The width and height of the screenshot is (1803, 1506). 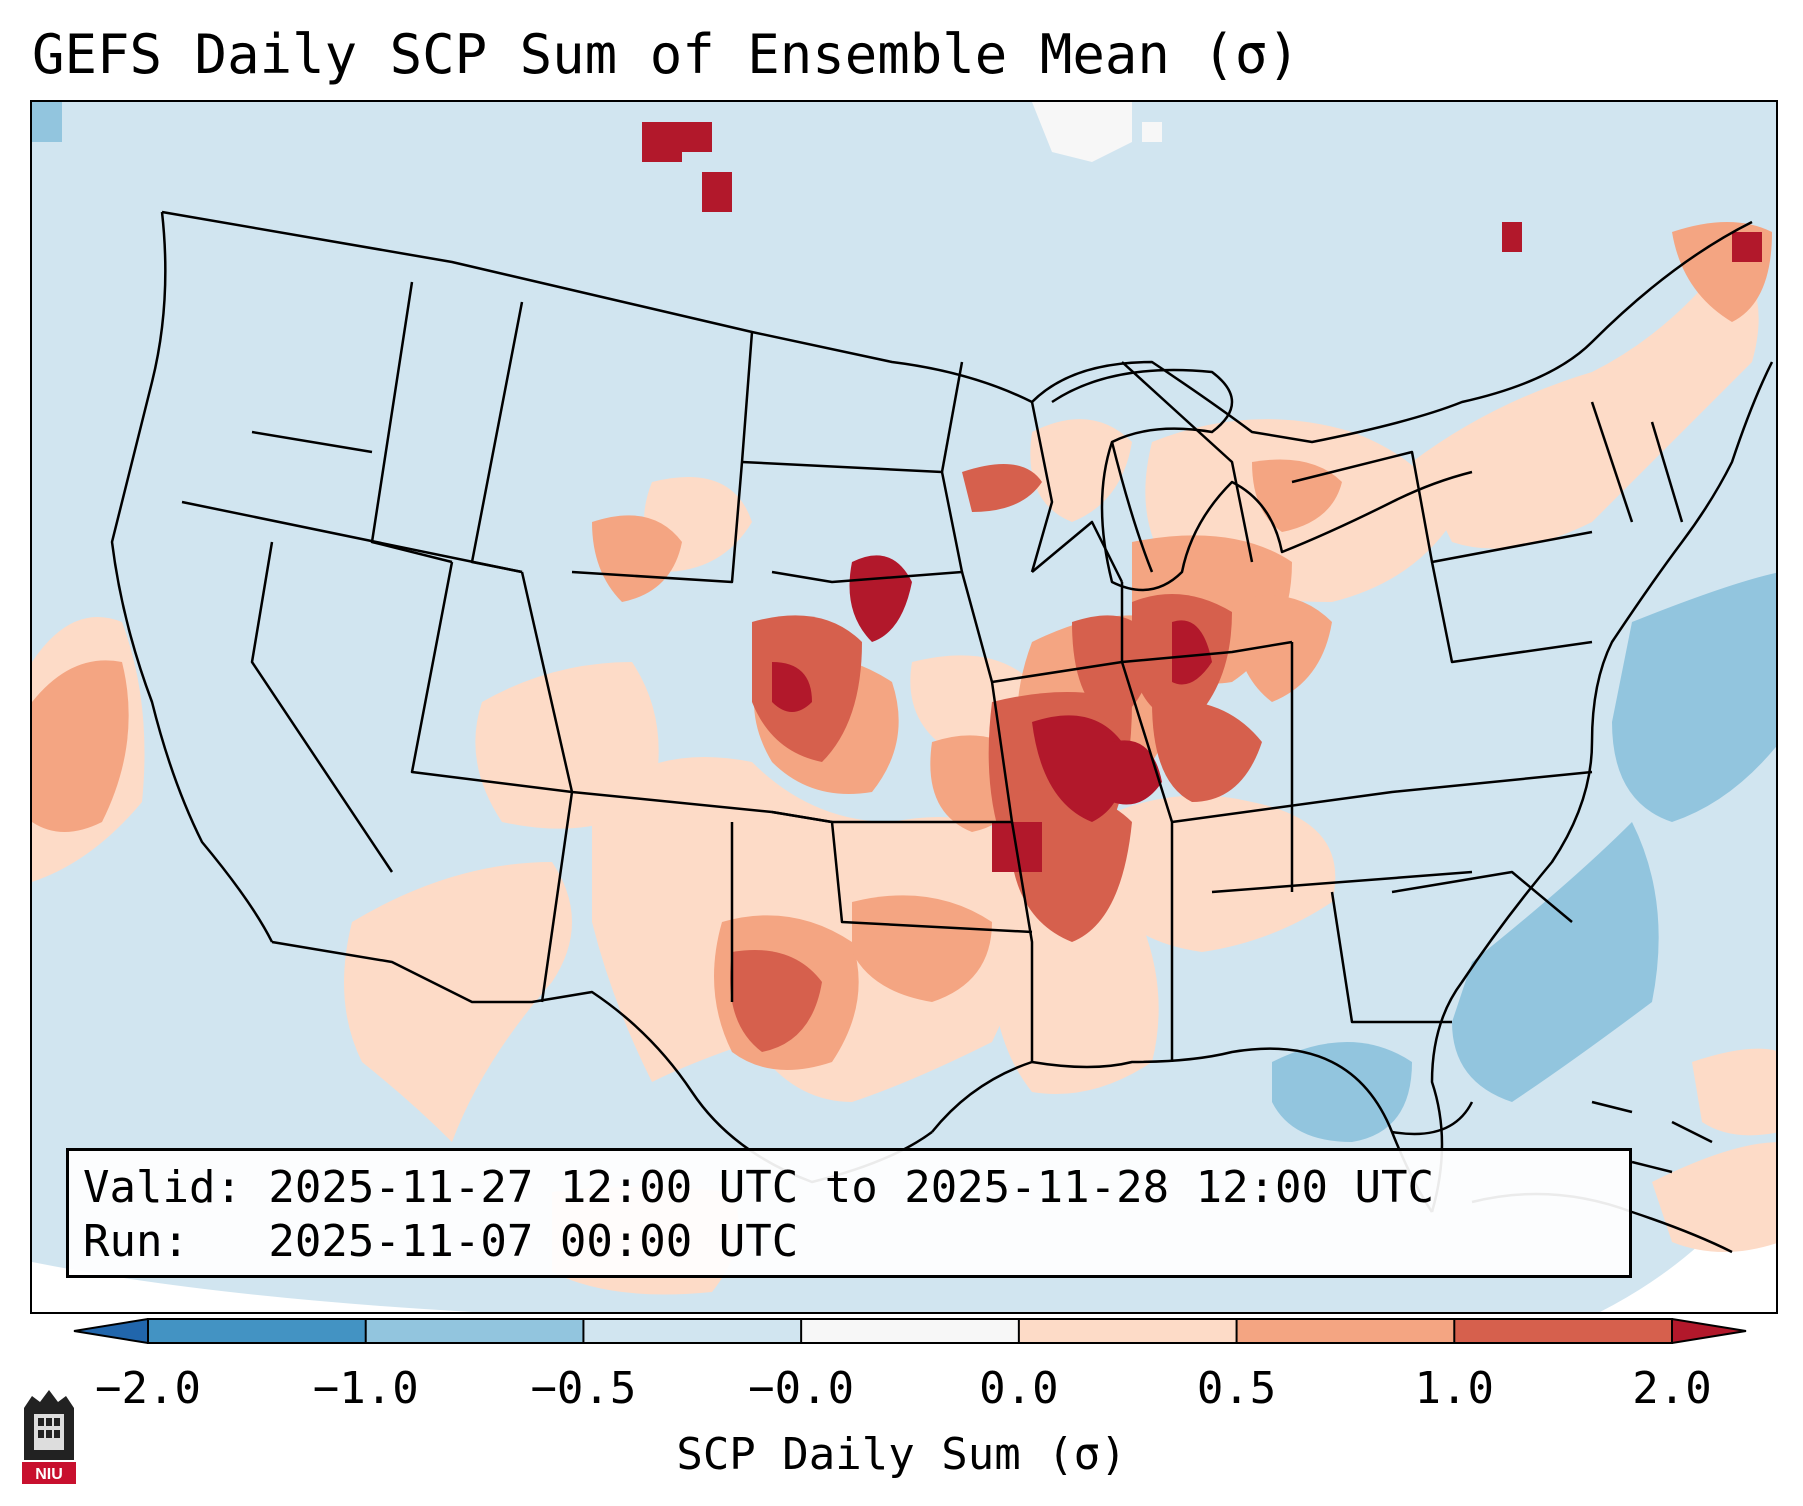 I want to click on colorbar-tick-label: −1.0, so click(x=365, y=1388).